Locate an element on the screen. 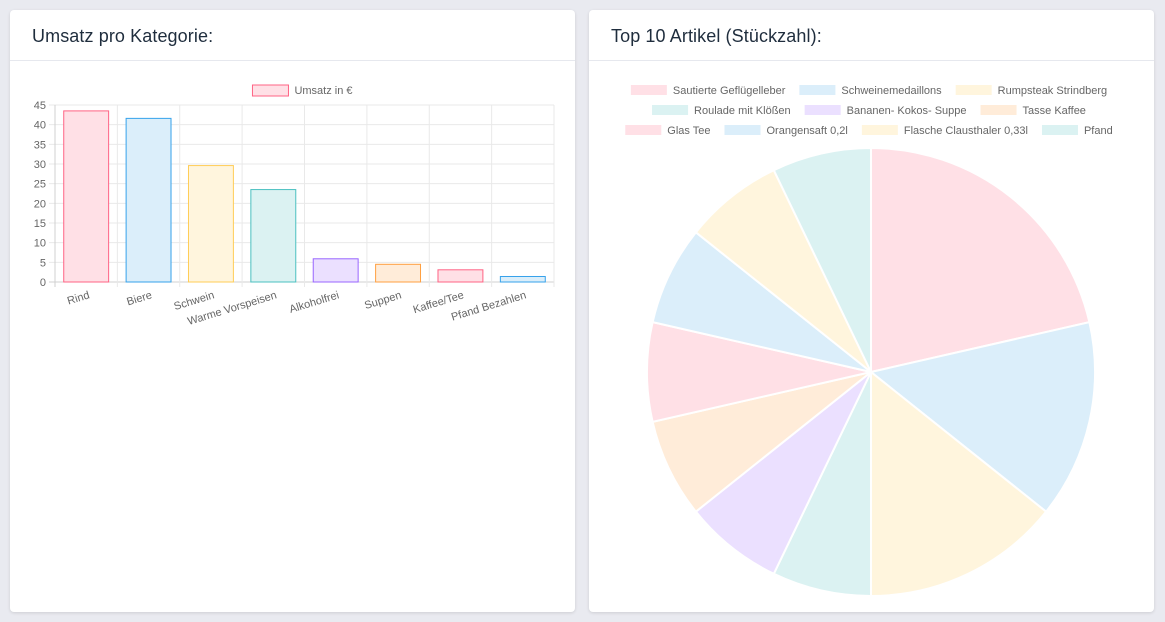 This screenshot has width=1165, height=622. top-items-card-title: Top 10 Artikel (Stückzahl): is located at coordinates (716, 36).